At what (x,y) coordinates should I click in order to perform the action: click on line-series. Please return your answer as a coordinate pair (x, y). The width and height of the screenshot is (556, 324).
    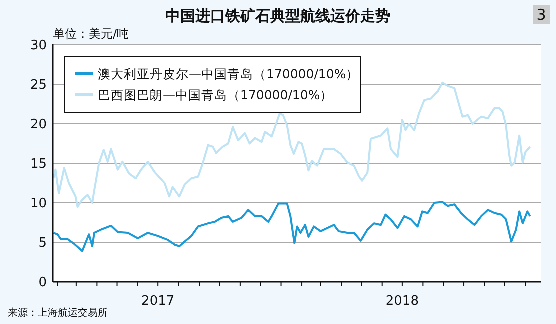
    Looking at the image, I should click on (292, 226).